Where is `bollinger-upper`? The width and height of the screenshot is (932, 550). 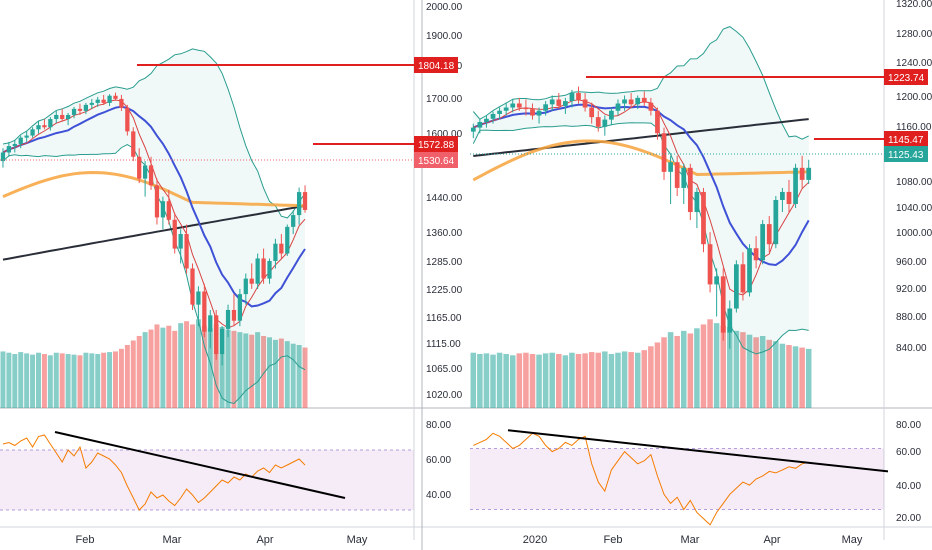 bollinger-upper is located at coordinates (154, 133).